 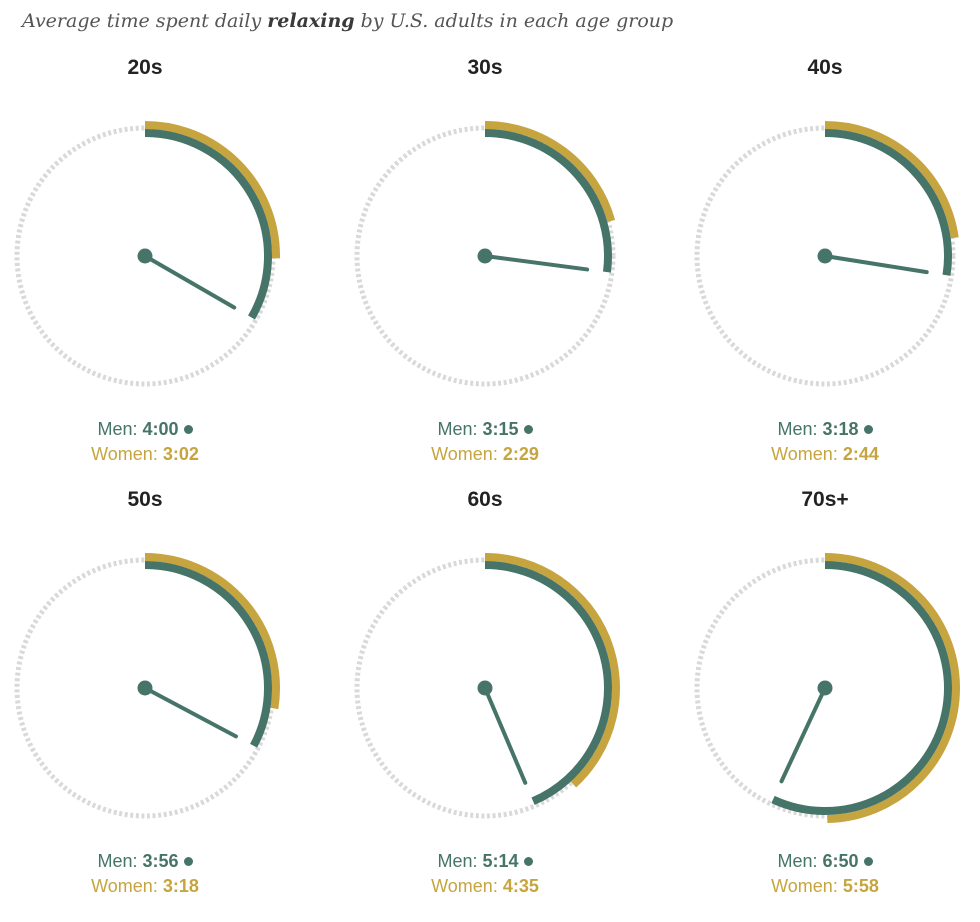 I want to click on title-emphasis: relaxing, so click(x=311, y=21).